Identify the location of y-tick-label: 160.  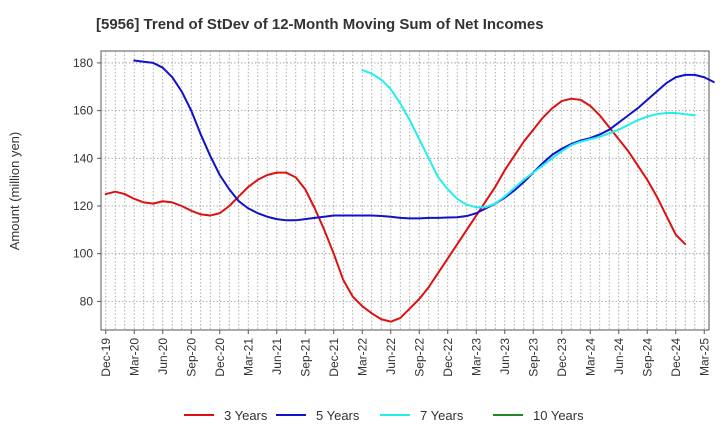
(83, 111).